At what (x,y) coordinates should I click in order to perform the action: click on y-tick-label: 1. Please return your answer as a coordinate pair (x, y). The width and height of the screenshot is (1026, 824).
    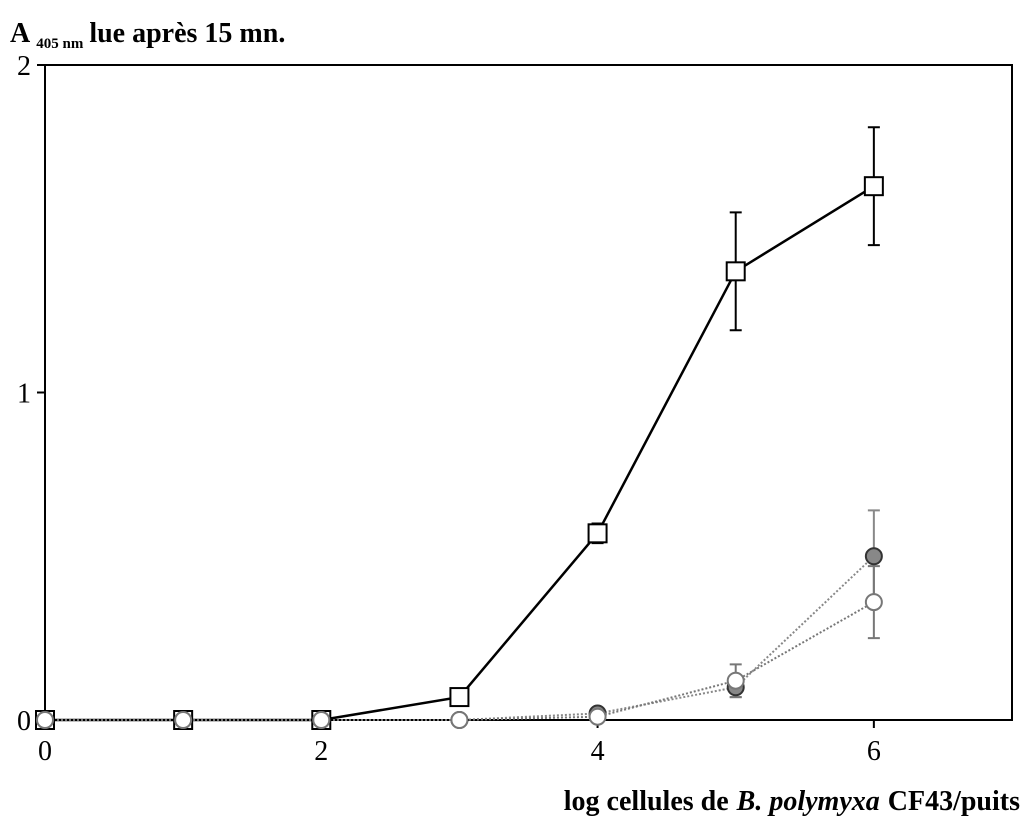
    Looking at the image, I should click on (24, 394).